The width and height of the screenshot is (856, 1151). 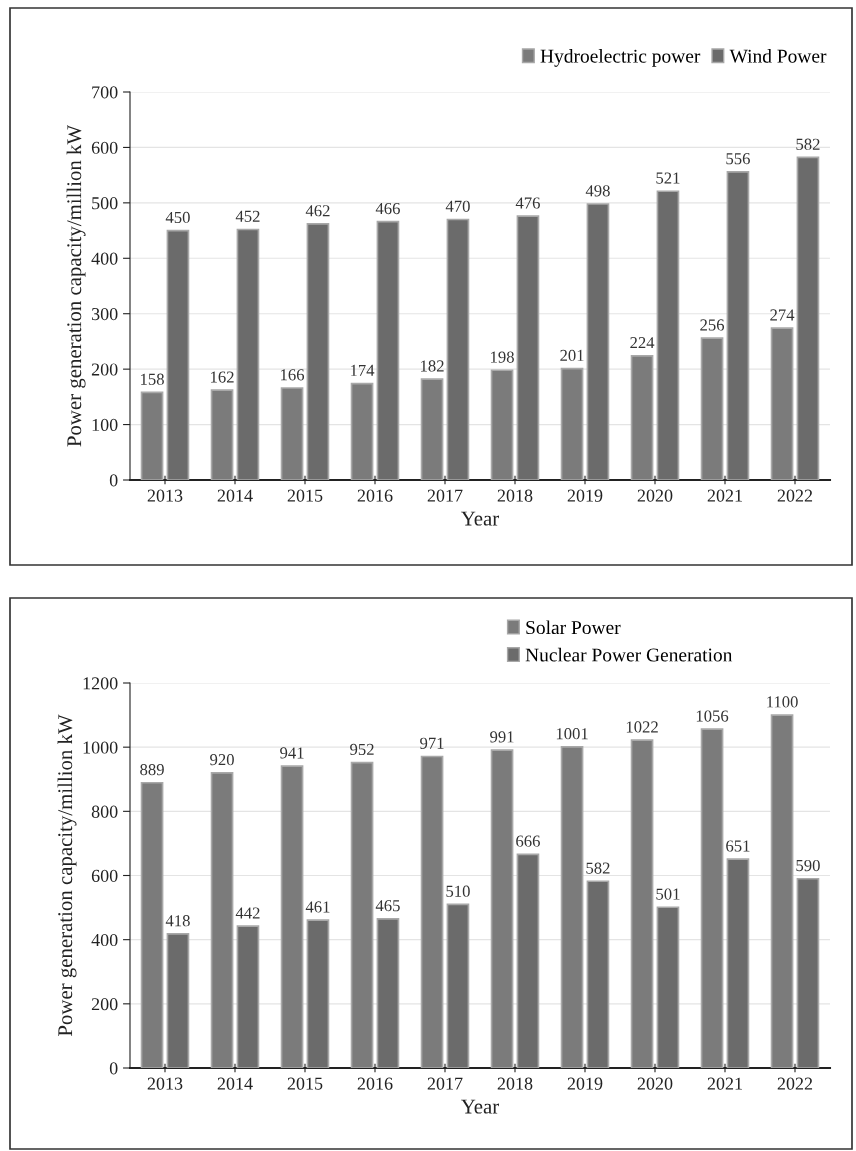 What do you see at coordinates (642, 343) in the screenshot?
I see `data-label: 224` at bounding box center [642, 343].